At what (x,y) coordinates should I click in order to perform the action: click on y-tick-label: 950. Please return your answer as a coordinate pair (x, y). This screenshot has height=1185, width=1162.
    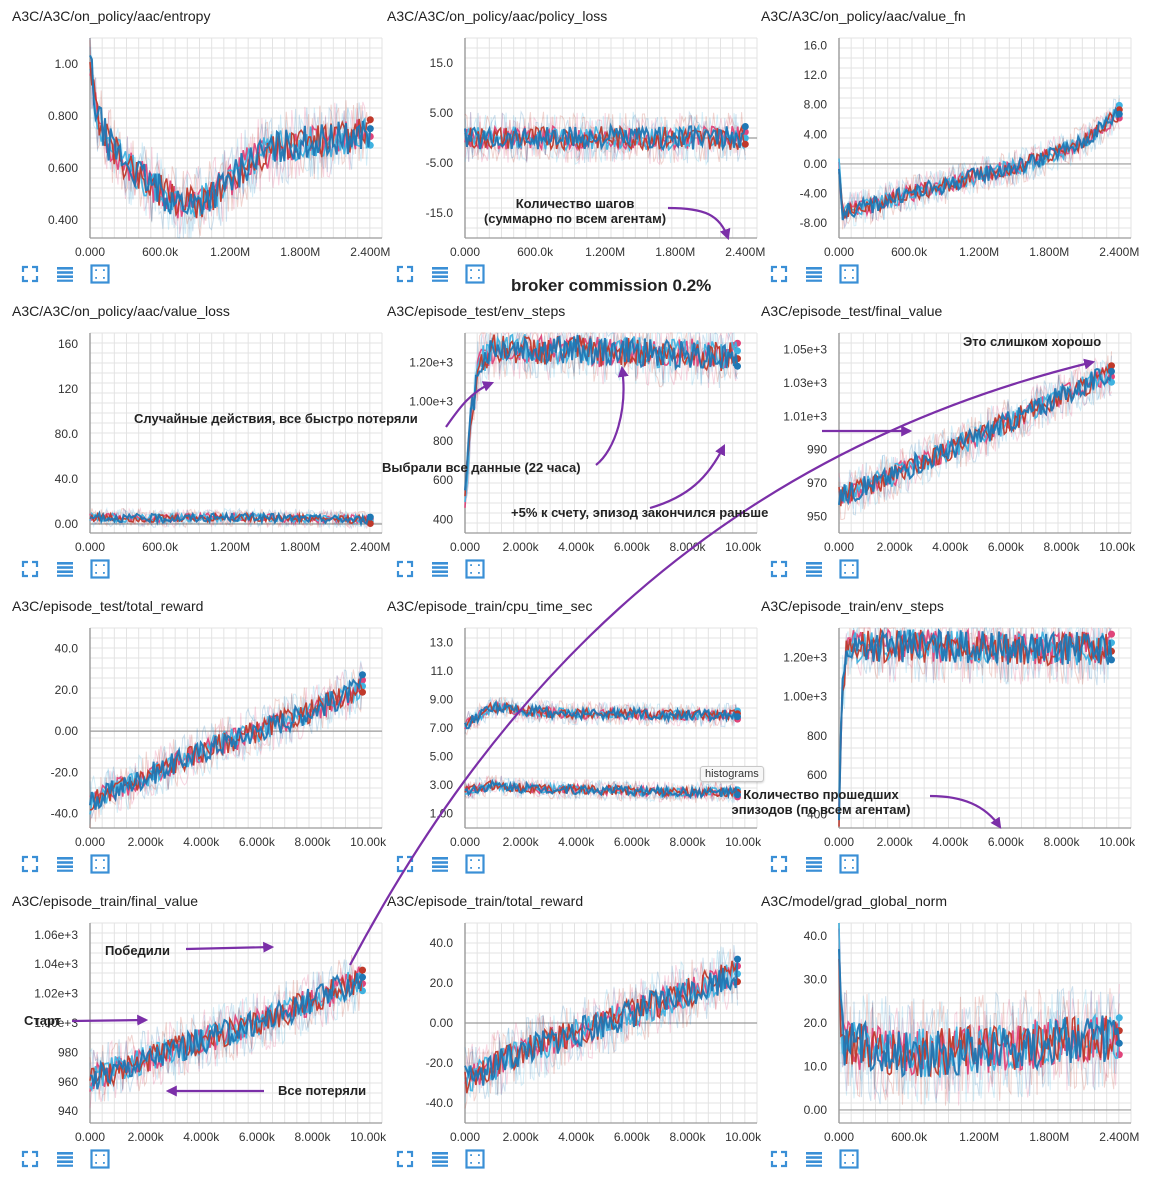
    Looking at the image, I should click on (817, 516).